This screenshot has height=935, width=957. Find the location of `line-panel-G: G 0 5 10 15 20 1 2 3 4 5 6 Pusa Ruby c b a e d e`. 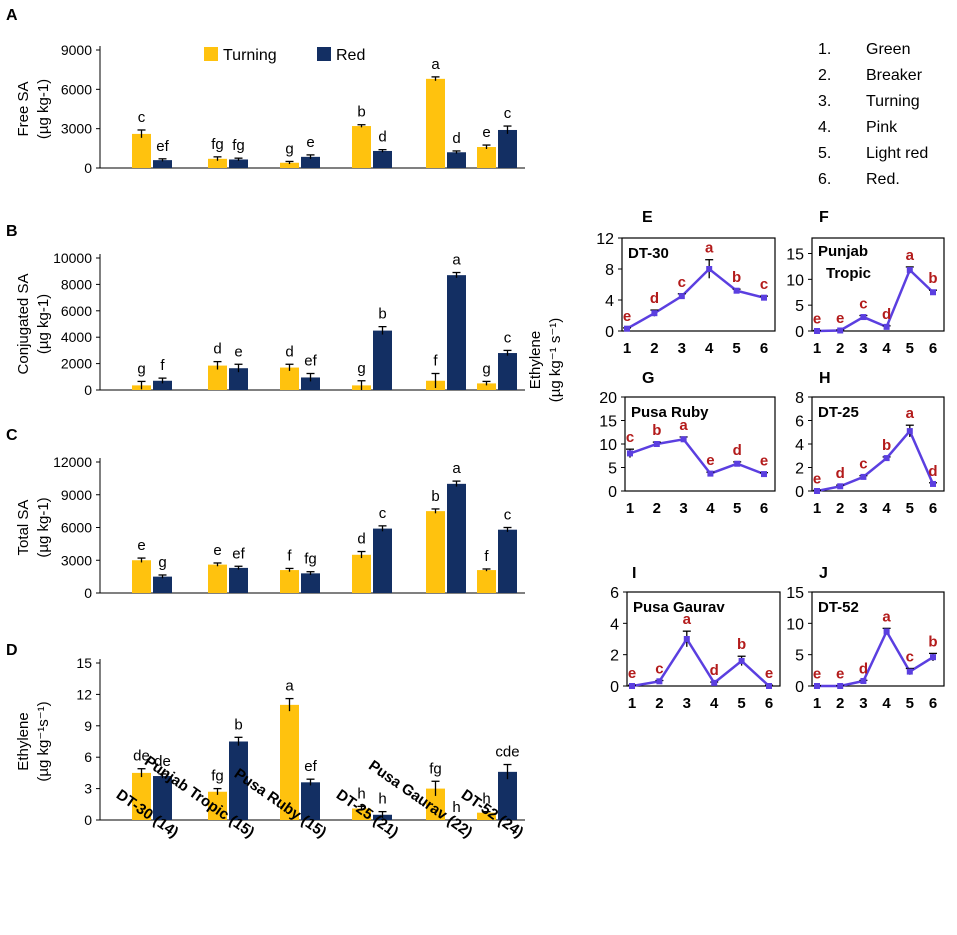

line-panel-G: G 0 5 10 15 20 1 2 3 4 5 6 Pusa Ruby c b a e d e is located at coordinates (687, 443).